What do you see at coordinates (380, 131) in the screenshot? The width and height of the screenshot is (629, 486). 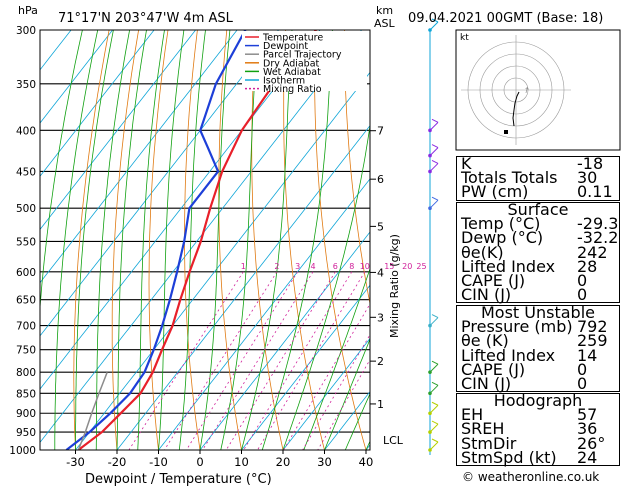 I see `km-tick-label: 7` at bounding box center [380, 131].